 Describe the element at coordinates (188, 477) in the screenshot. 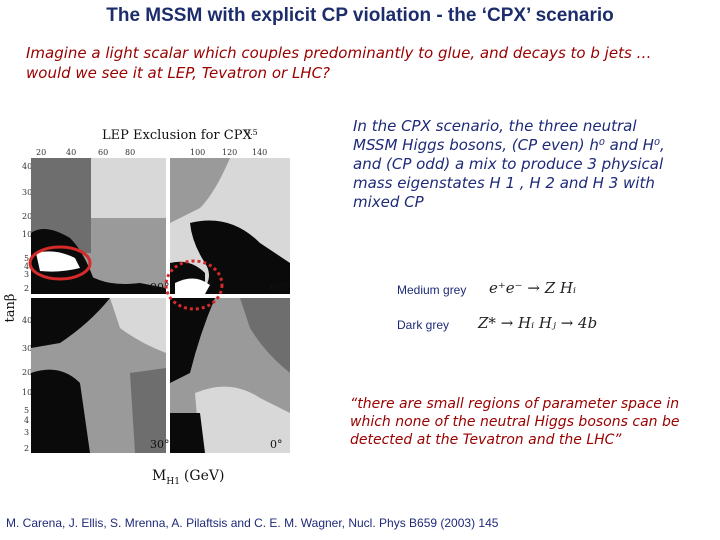

I see `x-axis-label: MH1 (GeV)` at that location.